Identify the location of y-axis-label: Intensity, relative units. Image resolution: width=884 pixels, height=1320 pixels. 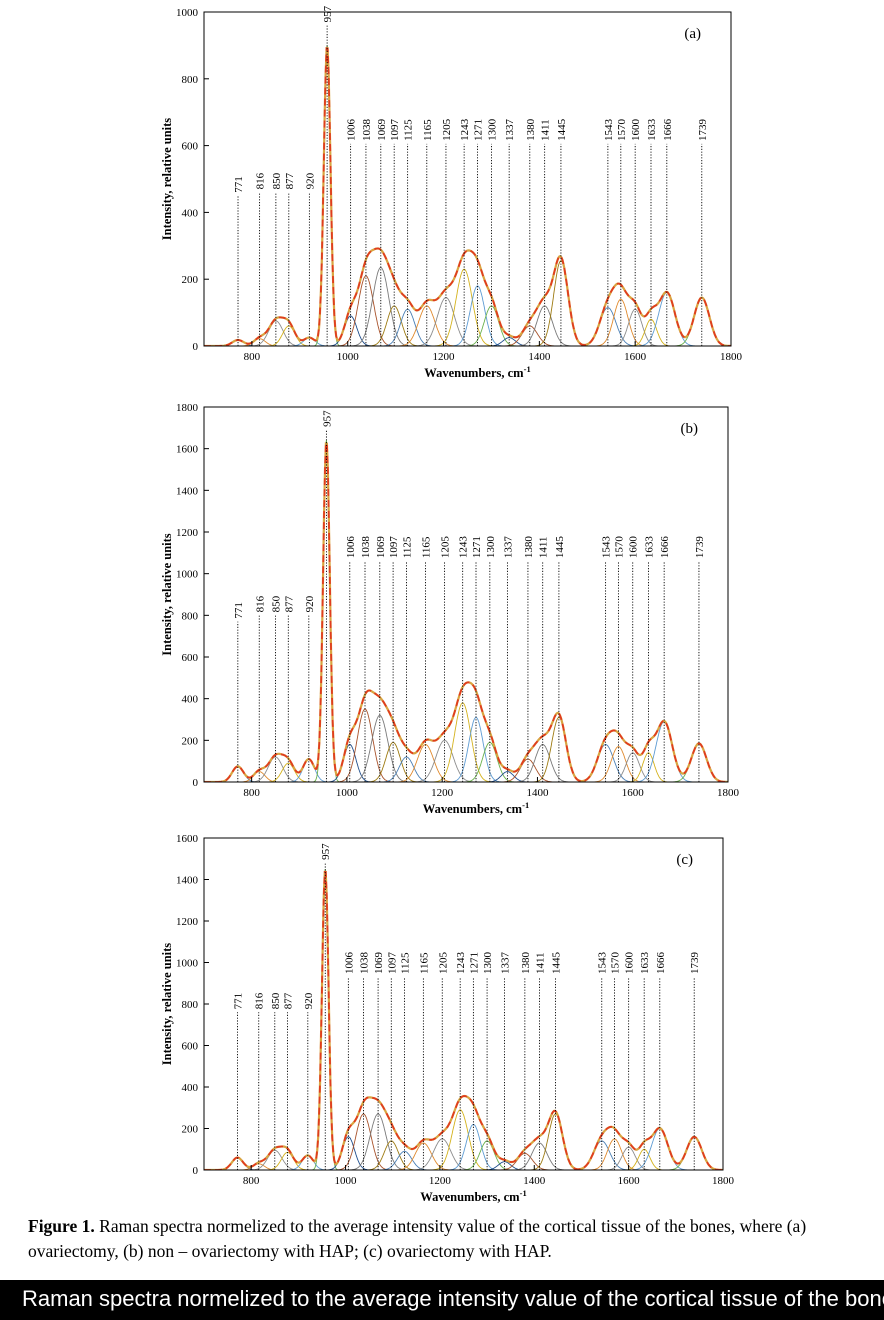
(167, 594).